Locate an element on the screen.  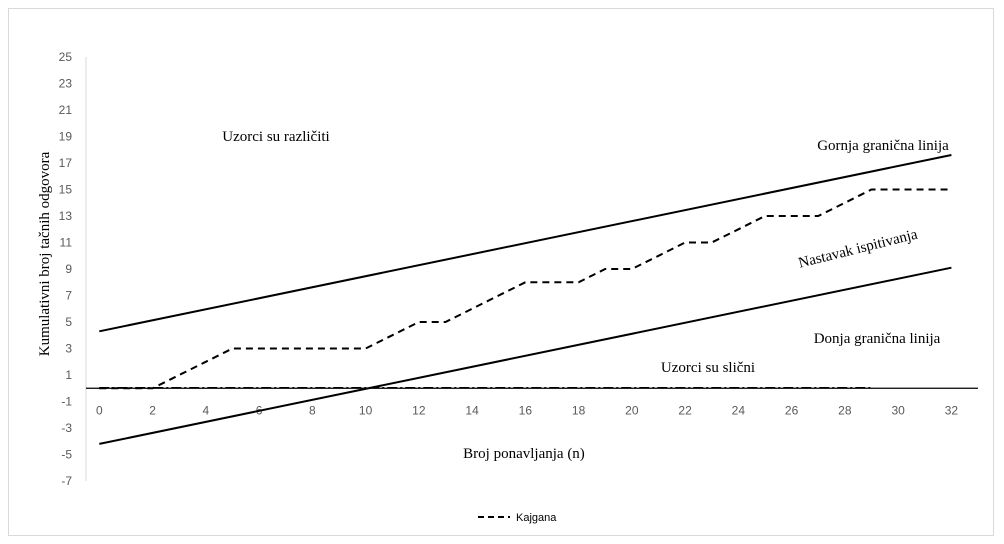
y-axis-label: Kumulativni broj tačnih odgovora is located at coordinates (45, 253).